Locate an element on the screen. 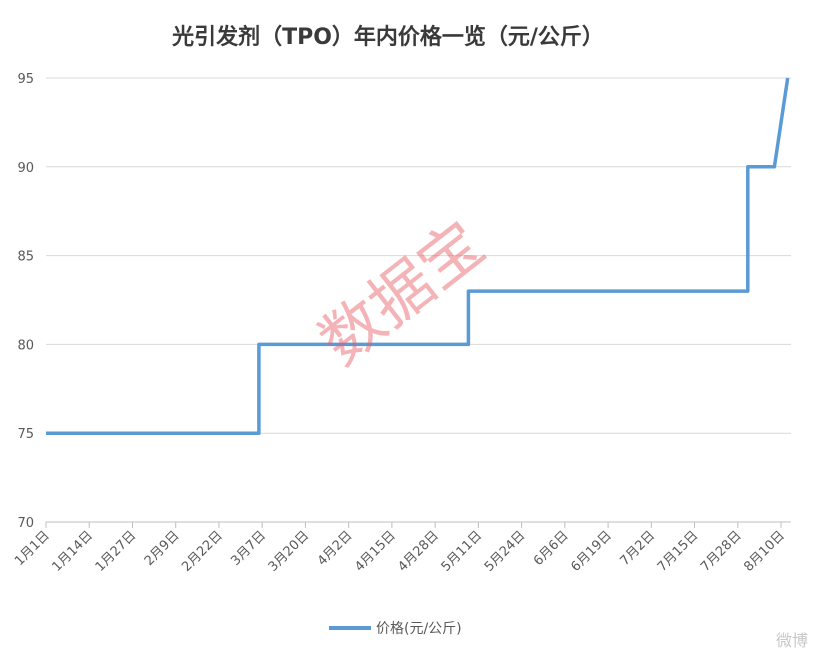  x-tick-label: 7月2日 is located at coordinates (637, 548).